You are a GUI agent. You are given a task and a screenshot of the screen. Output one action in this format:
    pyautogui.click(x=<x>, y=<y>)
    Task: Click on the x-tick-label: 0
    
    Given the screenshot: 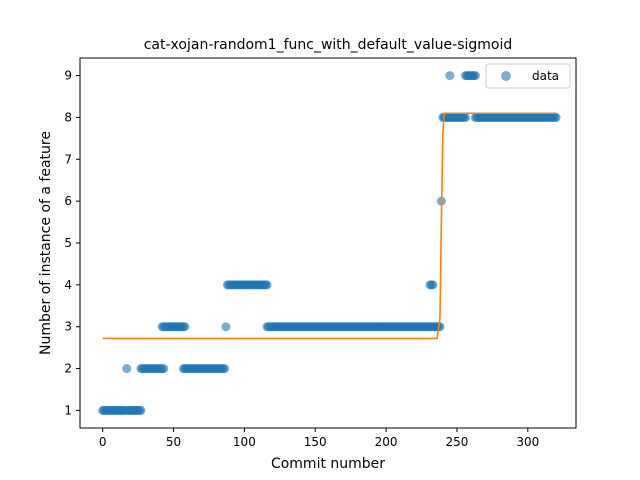 What is the action you would take?
    pyautogui.click(x=103, y=442)
    